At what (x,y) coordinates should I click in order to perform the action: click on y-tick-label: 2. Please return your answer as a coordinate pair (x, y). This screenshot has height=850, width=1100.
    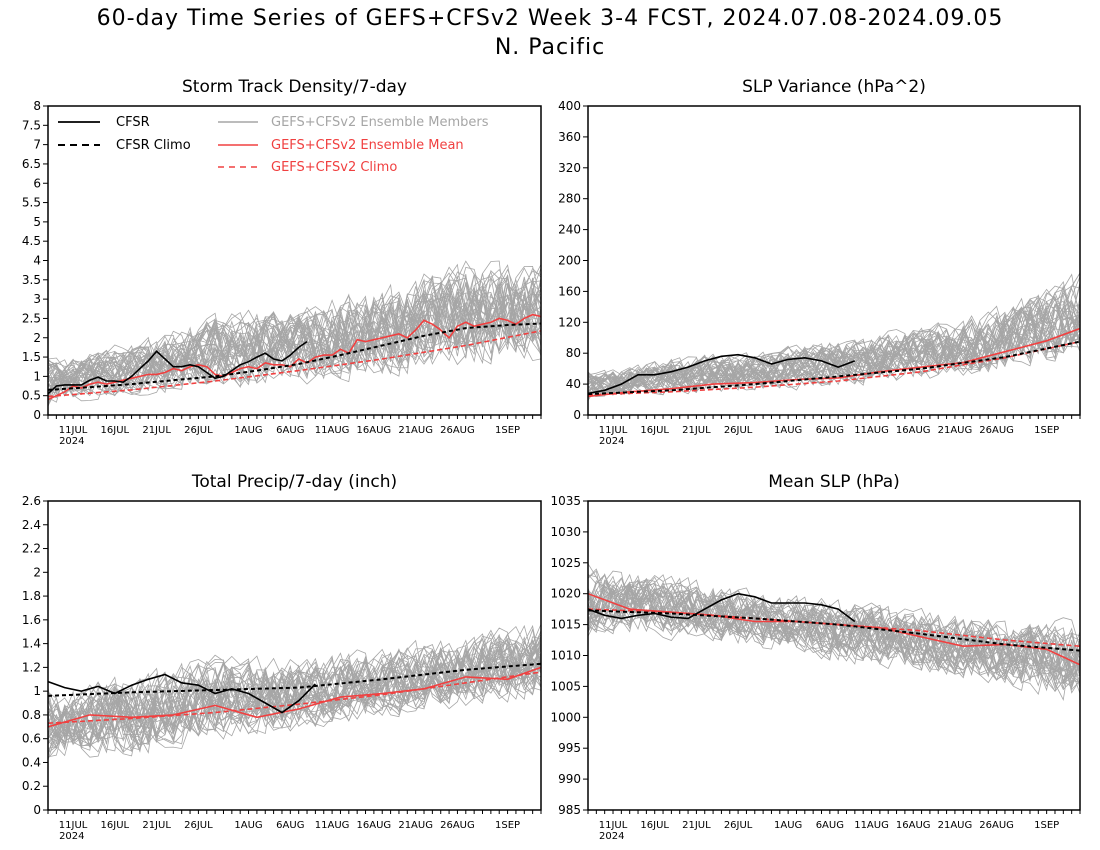
    Looking at the image, I should click on (37, 338).